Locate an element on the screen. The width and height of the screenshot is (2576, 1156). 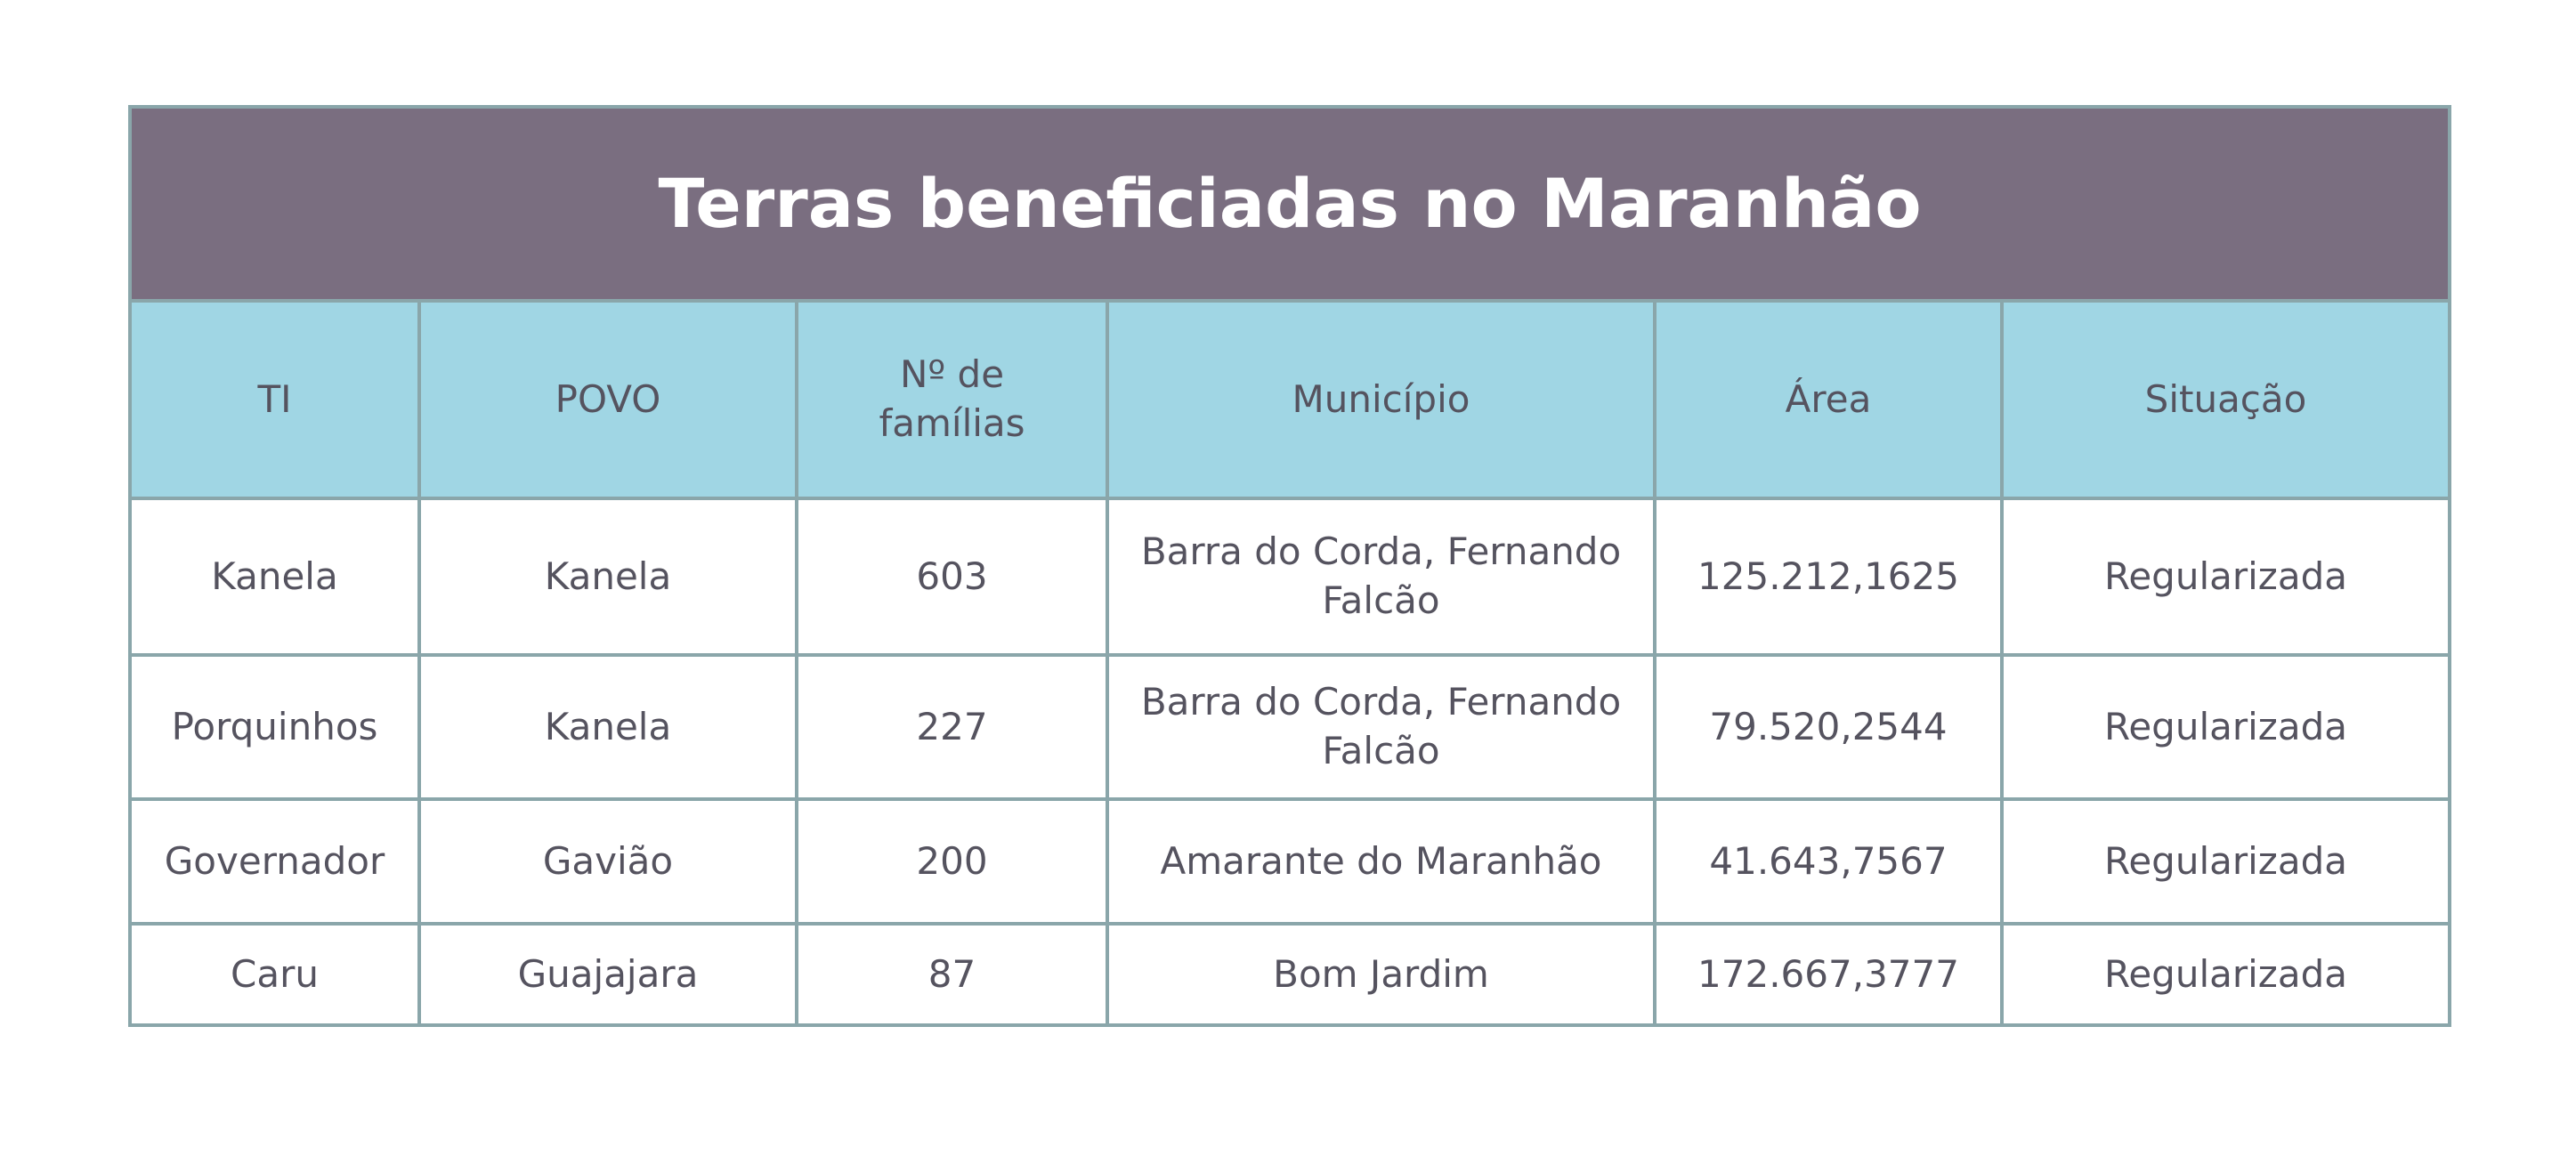
cell-ti: Governador is located at coordinates (274, 861).